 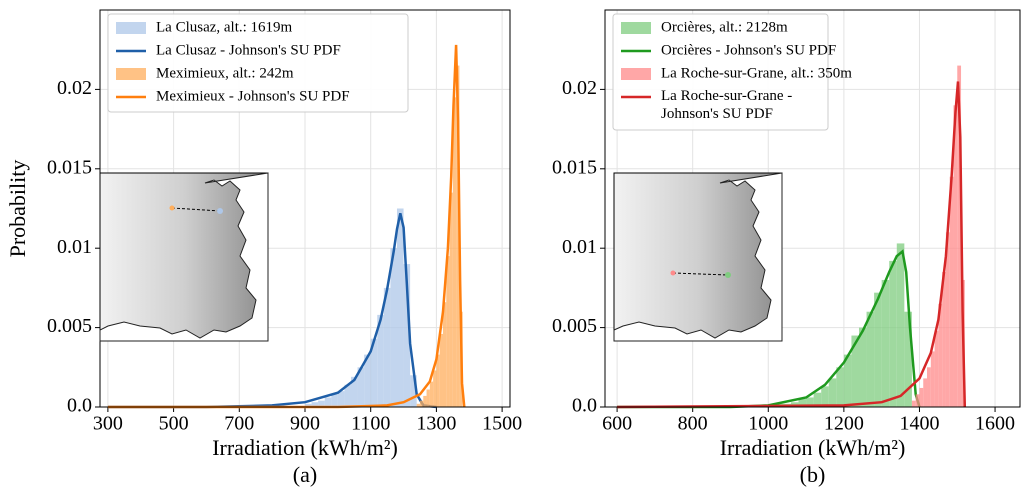 I want to click on x-tick-label: 1500, so click(x=502, y=424).